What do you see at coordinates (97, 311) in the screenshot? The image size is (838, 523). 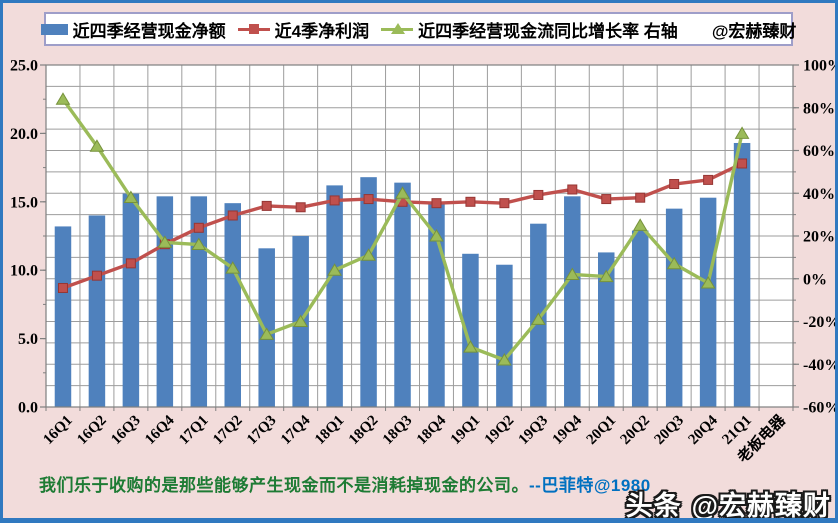 I see `bar-16Q2` at bounding box center [97, 311].